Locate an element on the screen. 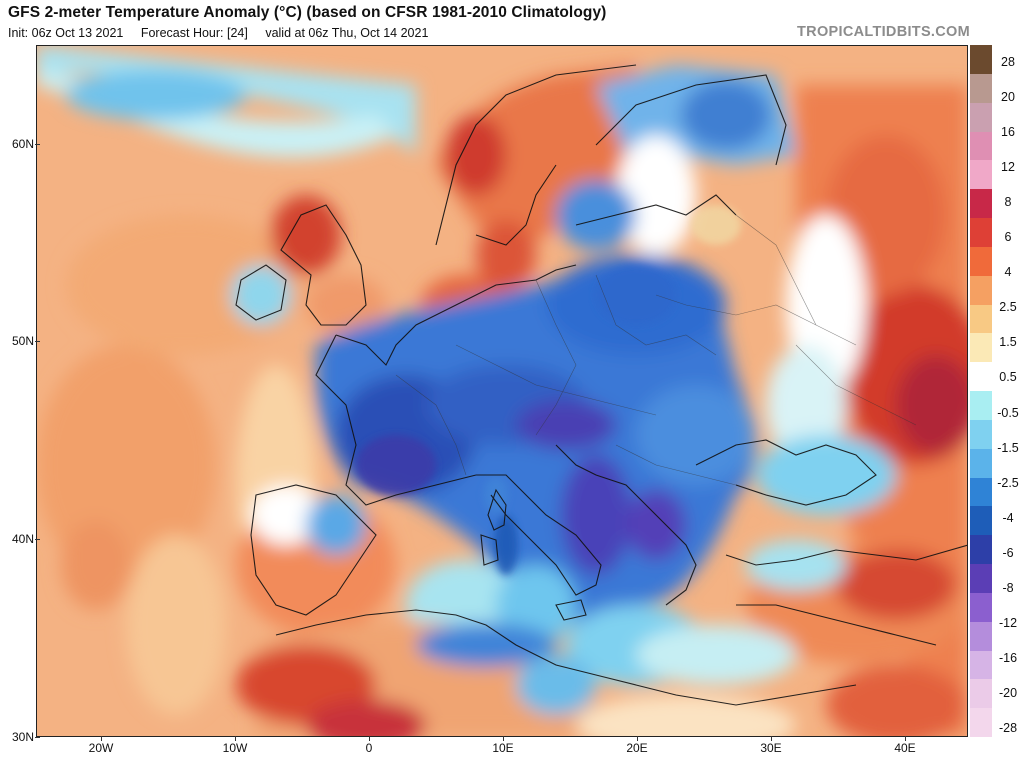  colorbar-tick-label: -6 is located at coordinates (1008, 552).